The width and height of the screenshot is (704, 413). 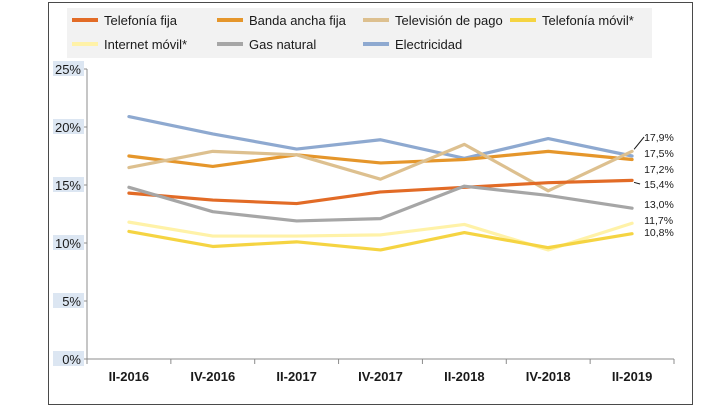 I want to click on end-label: 11,7%, so click(x=658, y=221).